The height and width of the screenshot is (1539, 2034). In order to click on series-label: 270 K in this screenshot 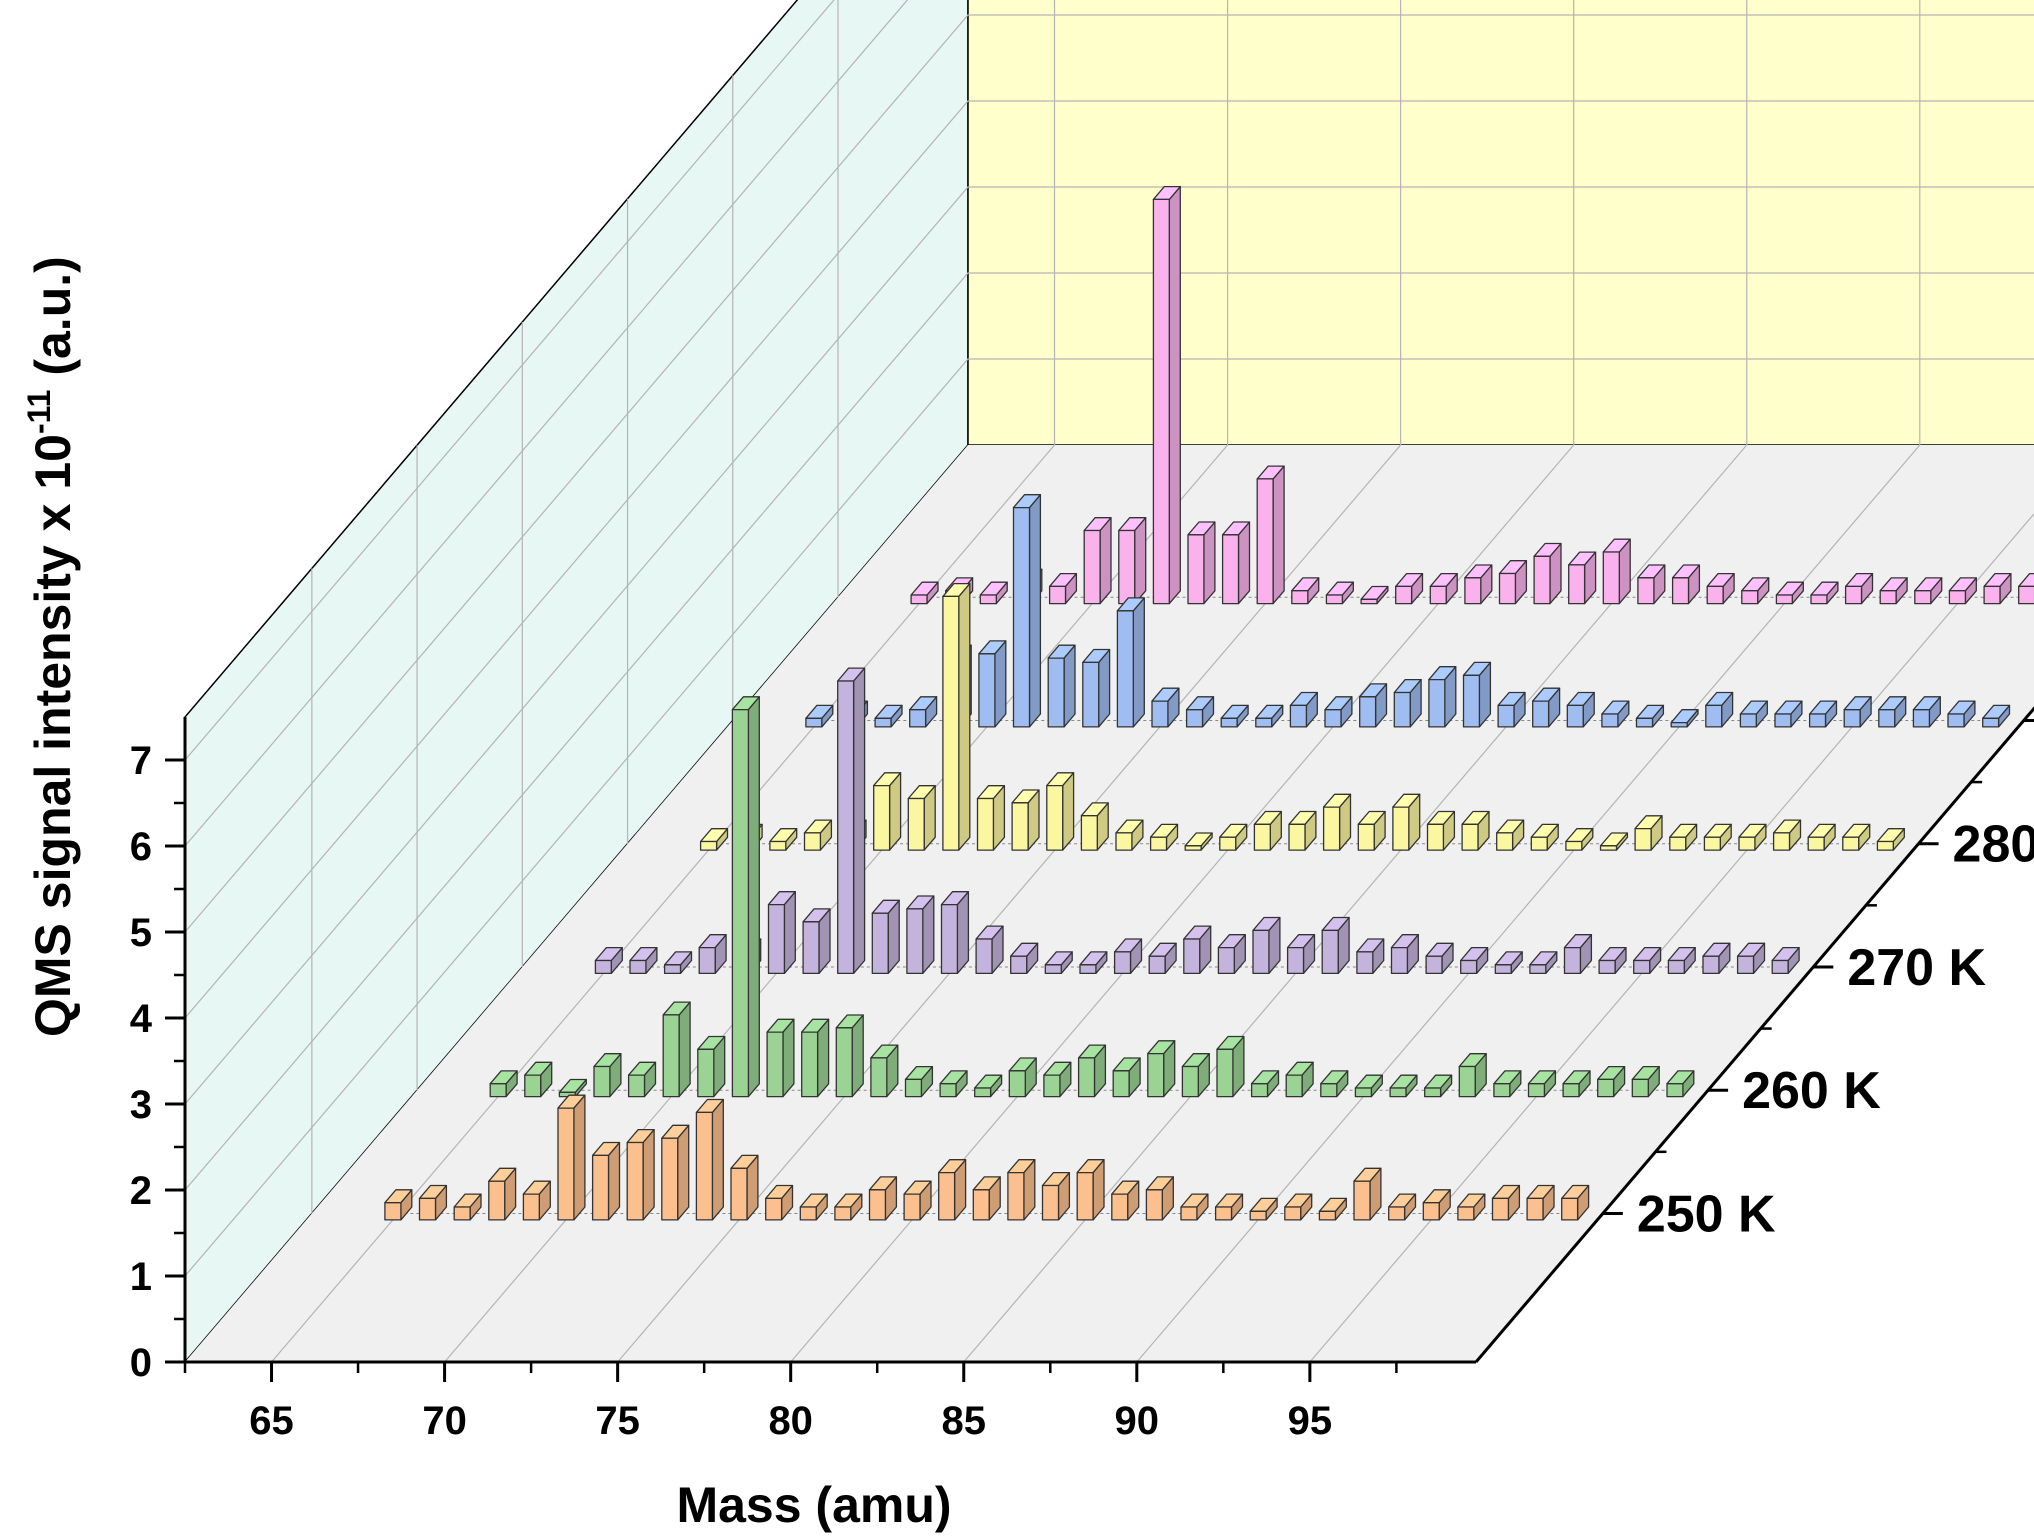, I will do `click(1916, 968)`.